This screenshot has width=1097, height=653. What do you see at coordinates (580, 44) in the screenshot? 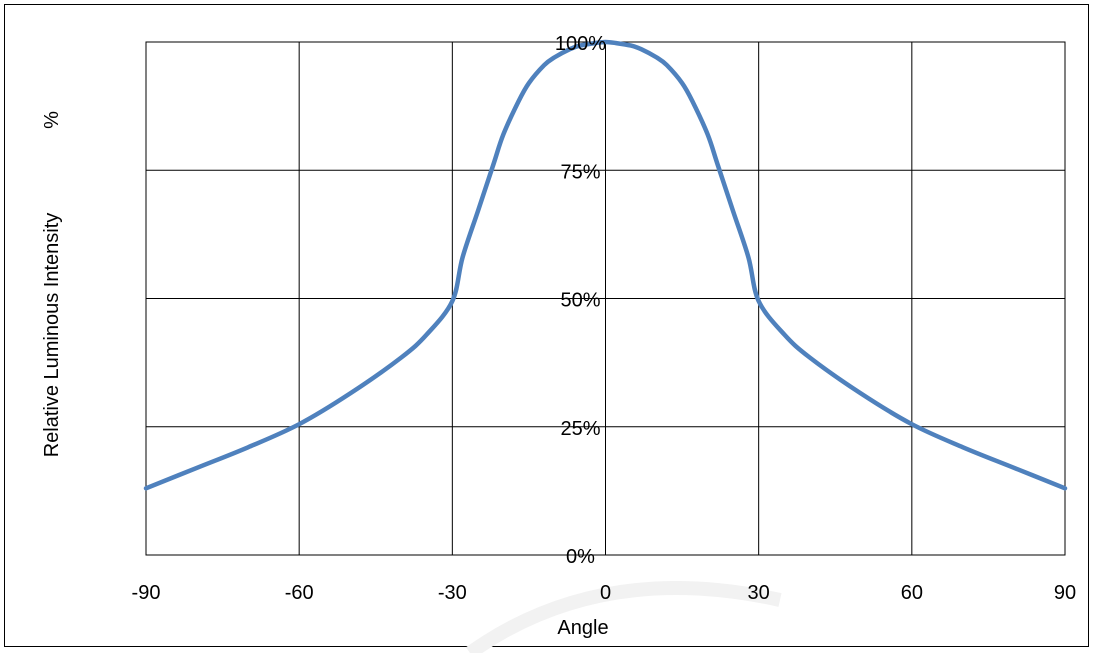
I see `y-tick-label: 100%` at bounding box center [580, 44].